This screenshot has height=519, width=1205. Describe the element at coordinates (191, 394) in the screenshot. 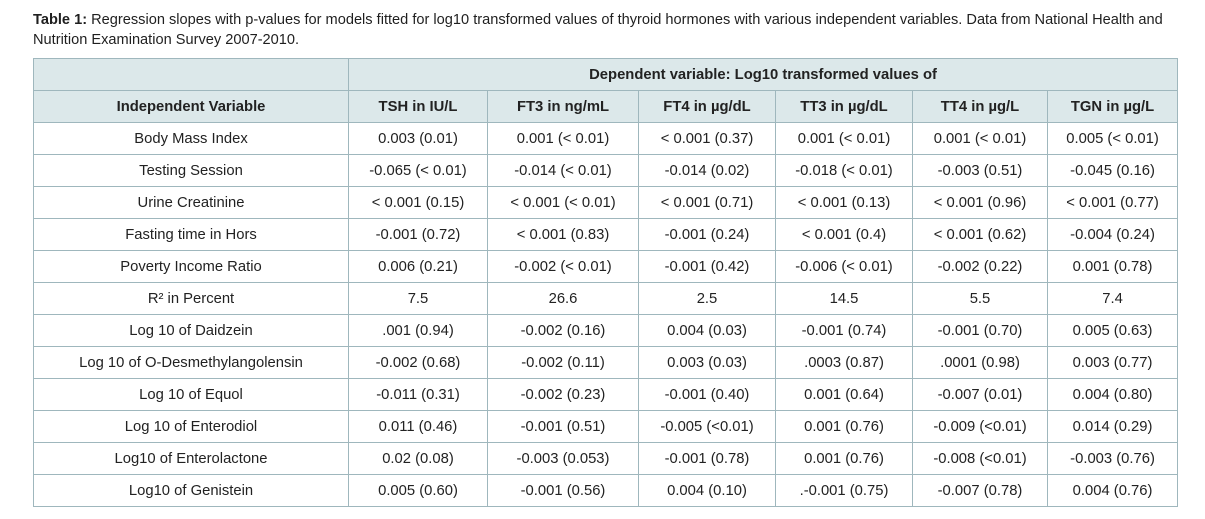

I see `independent-variable-cell: Log 10 of Equol` at that location.